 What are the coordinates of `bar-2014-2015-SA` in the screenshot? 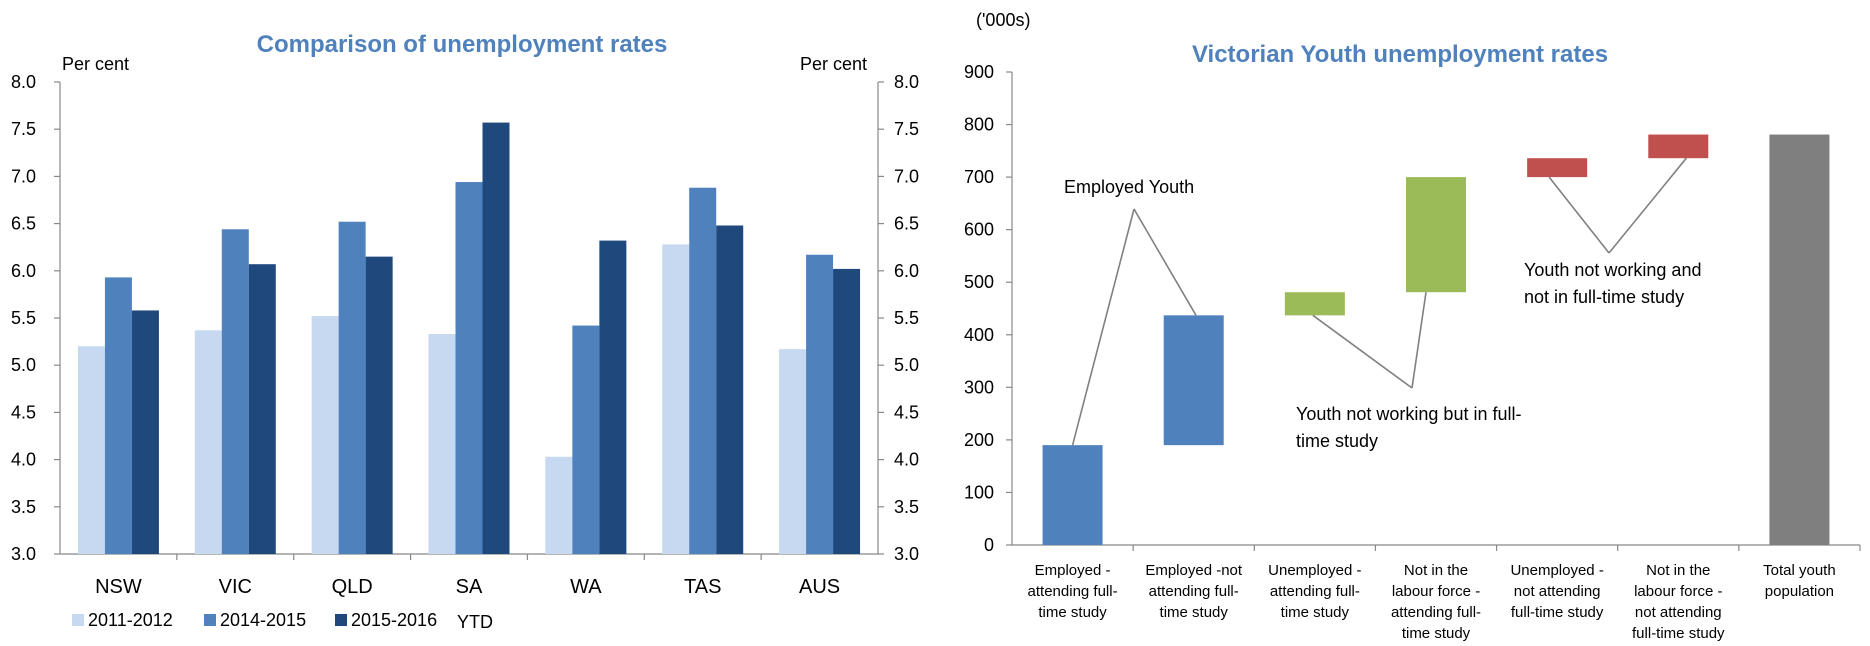 It's located at (469, 368).